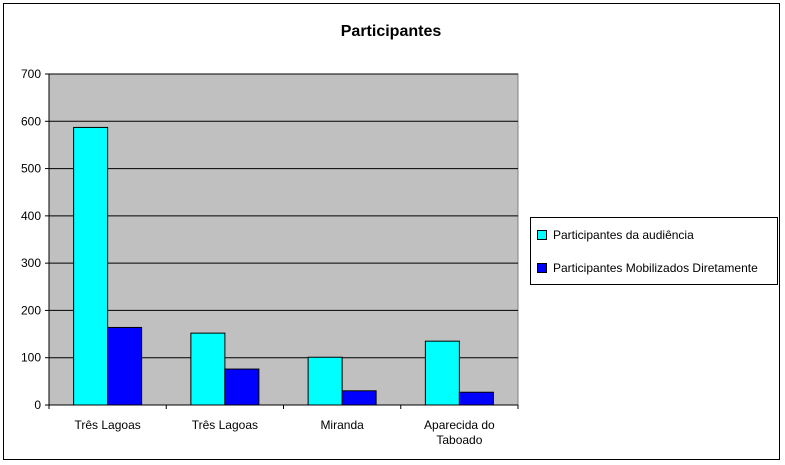 This screenshot has width=785, height=465. Describe the element at coordinates (31, 263) in the screenshot. I see `y-tick-label: 300` at that location.